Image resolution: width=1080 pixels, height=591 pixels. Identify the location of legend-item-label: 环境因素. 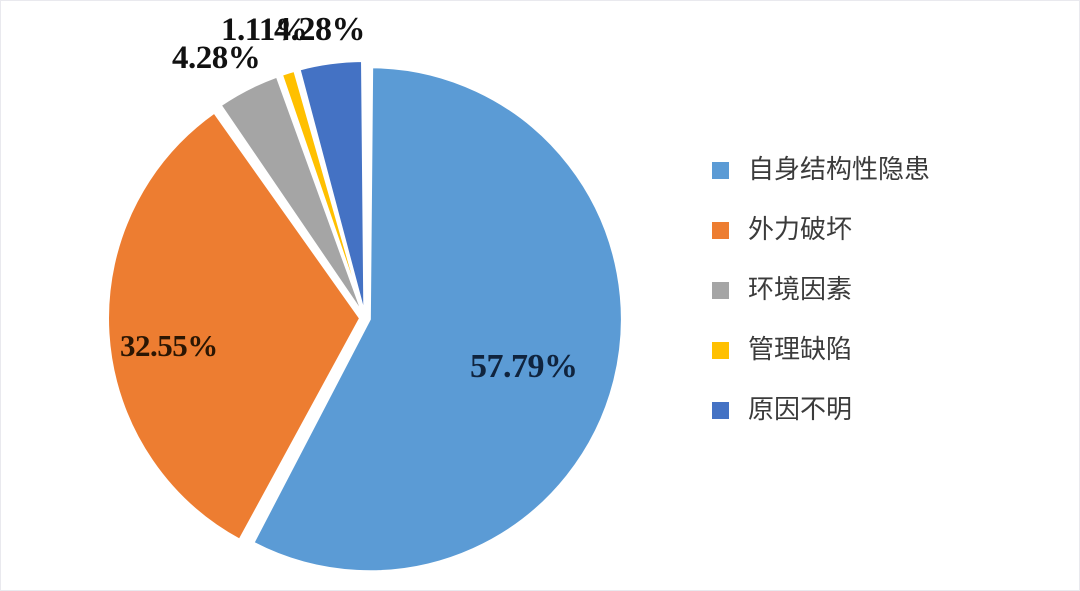
(800, 290).